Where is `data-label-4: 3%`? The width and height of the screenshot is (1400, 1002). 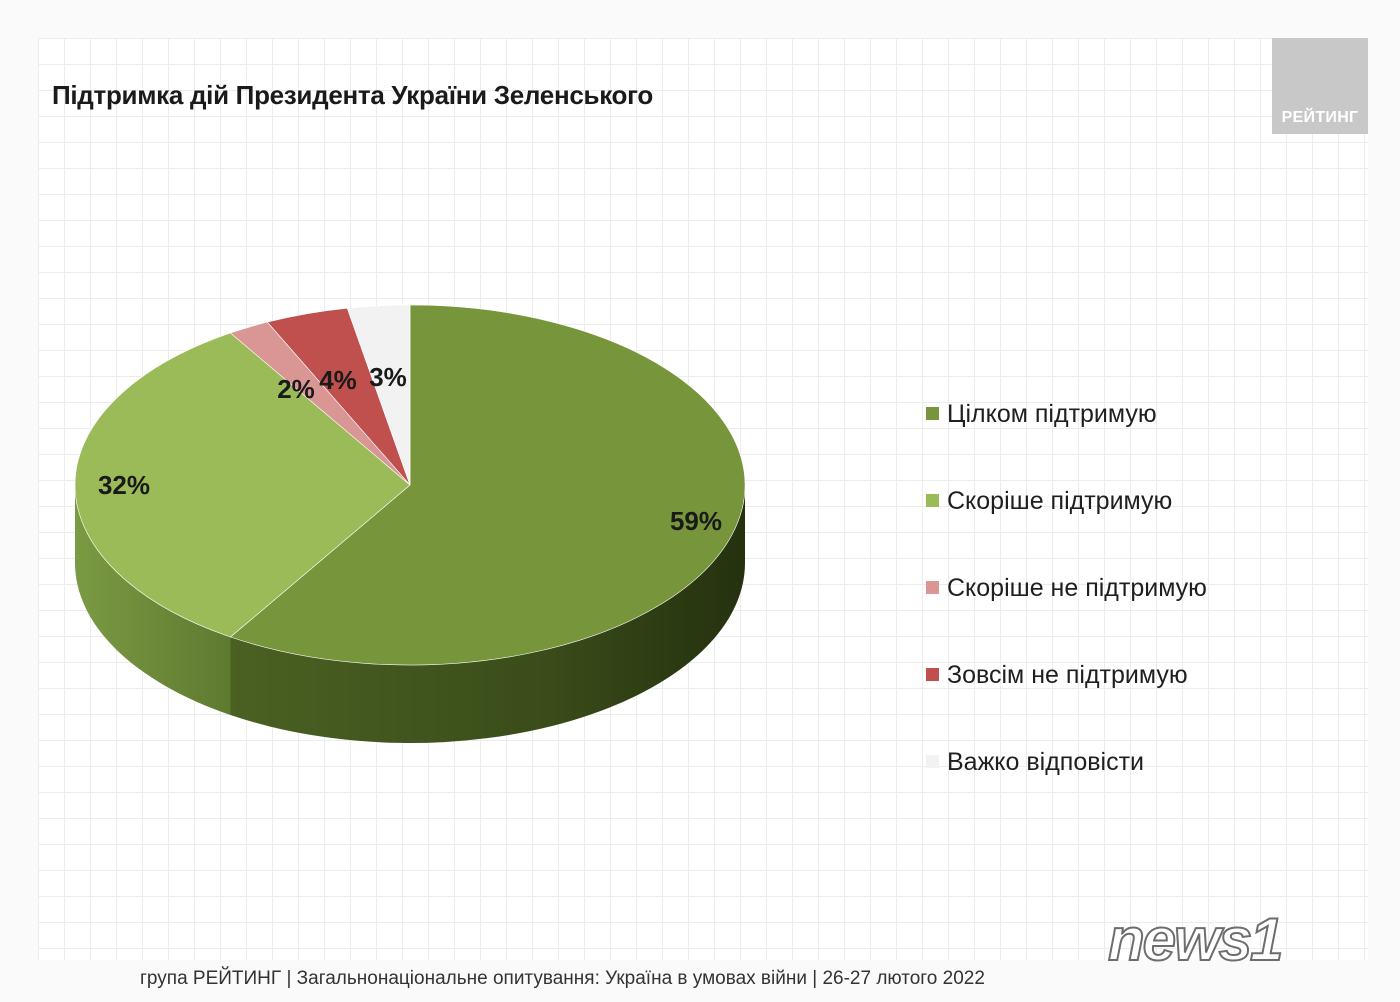
data-label-4: 3% is located at coordinates (388, 377).